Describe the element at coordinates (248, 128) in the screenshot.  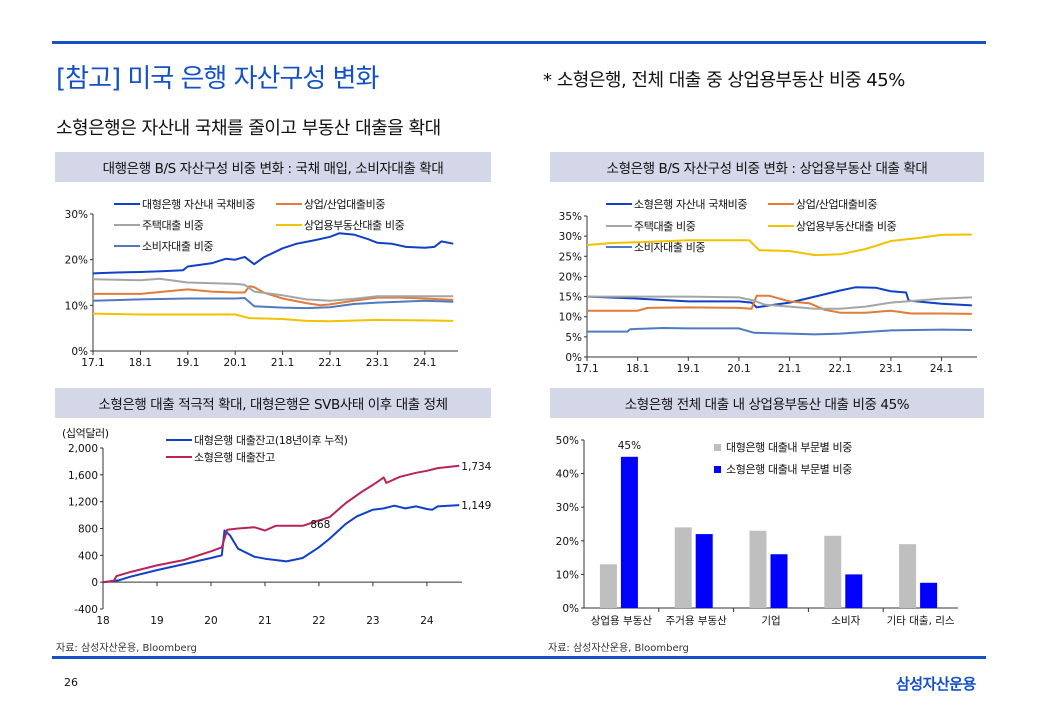
I see `slide-subtitle: 소형은행은 자산내 국채를 줄이고 부동산 대출을 확대` at that location.